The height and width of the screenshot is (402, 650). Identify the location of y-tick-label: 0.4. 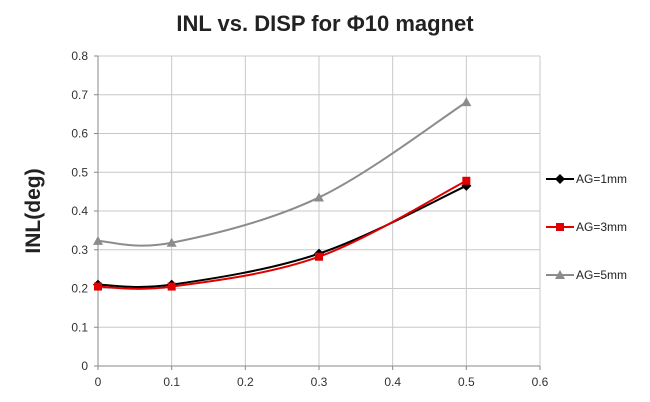
(79, 211).